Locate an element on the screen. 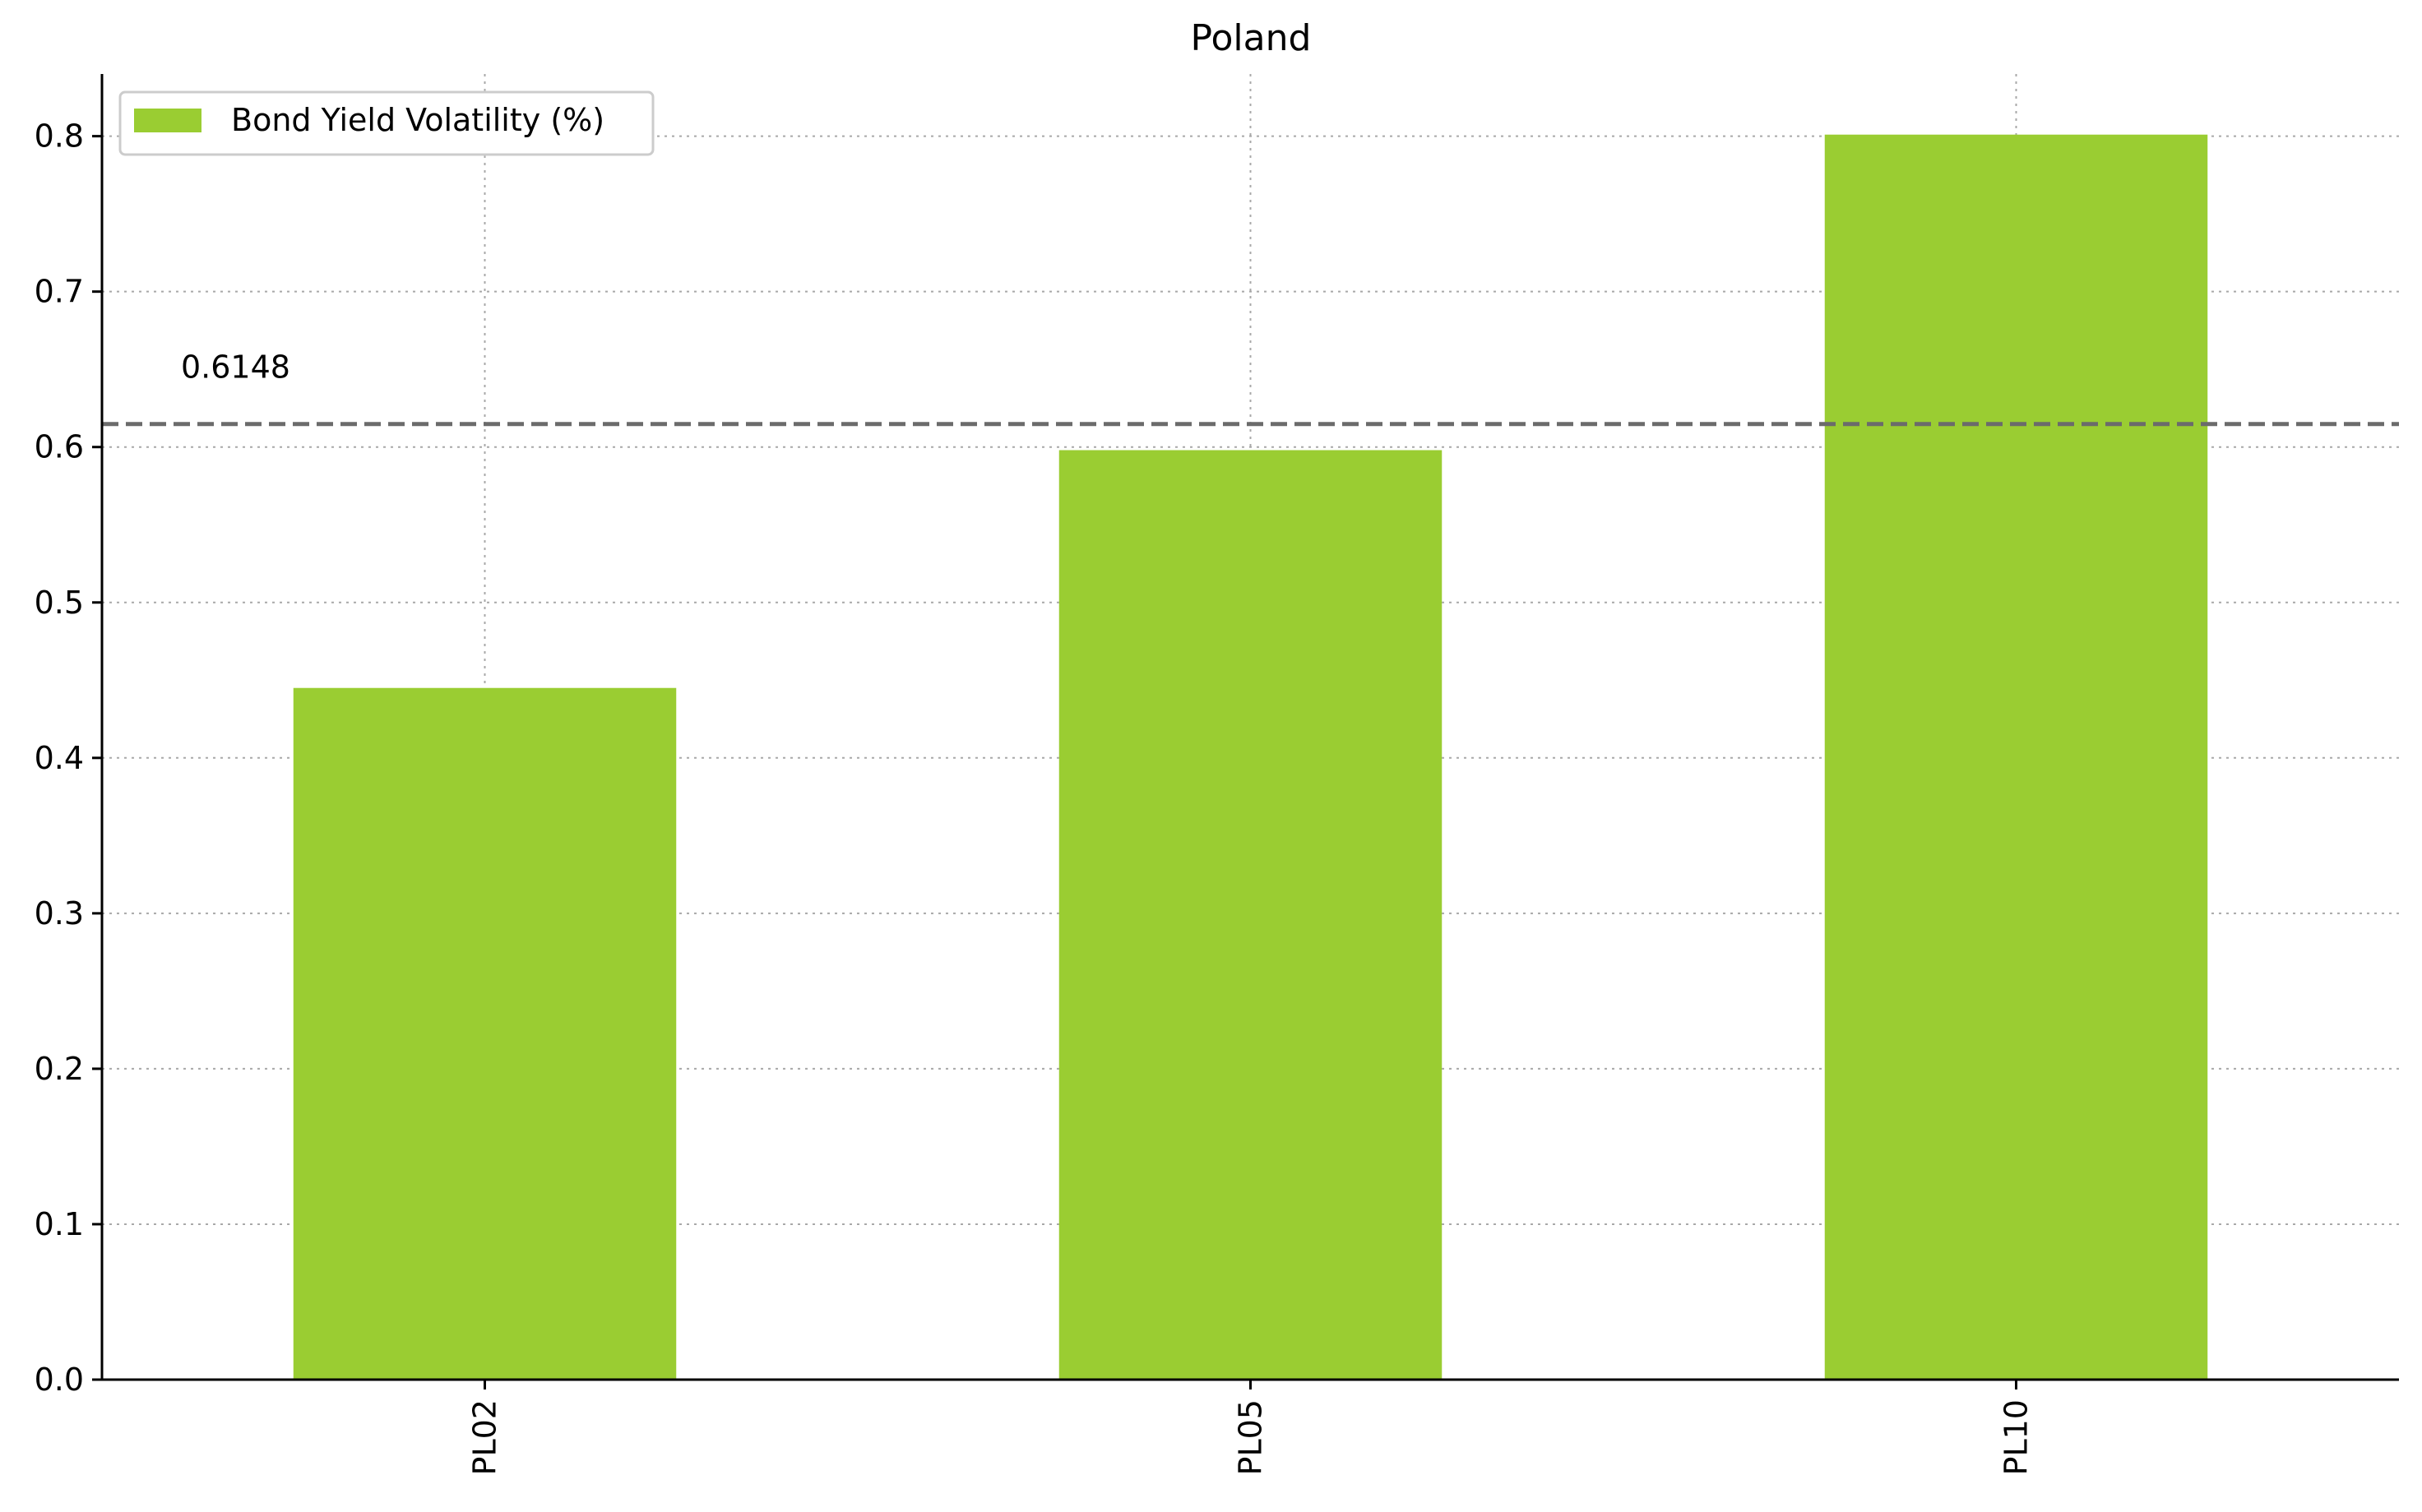 This screenshot has height=1512, width=2422. y-tick-label: 0.0 is located at coordinates (59, 1380).